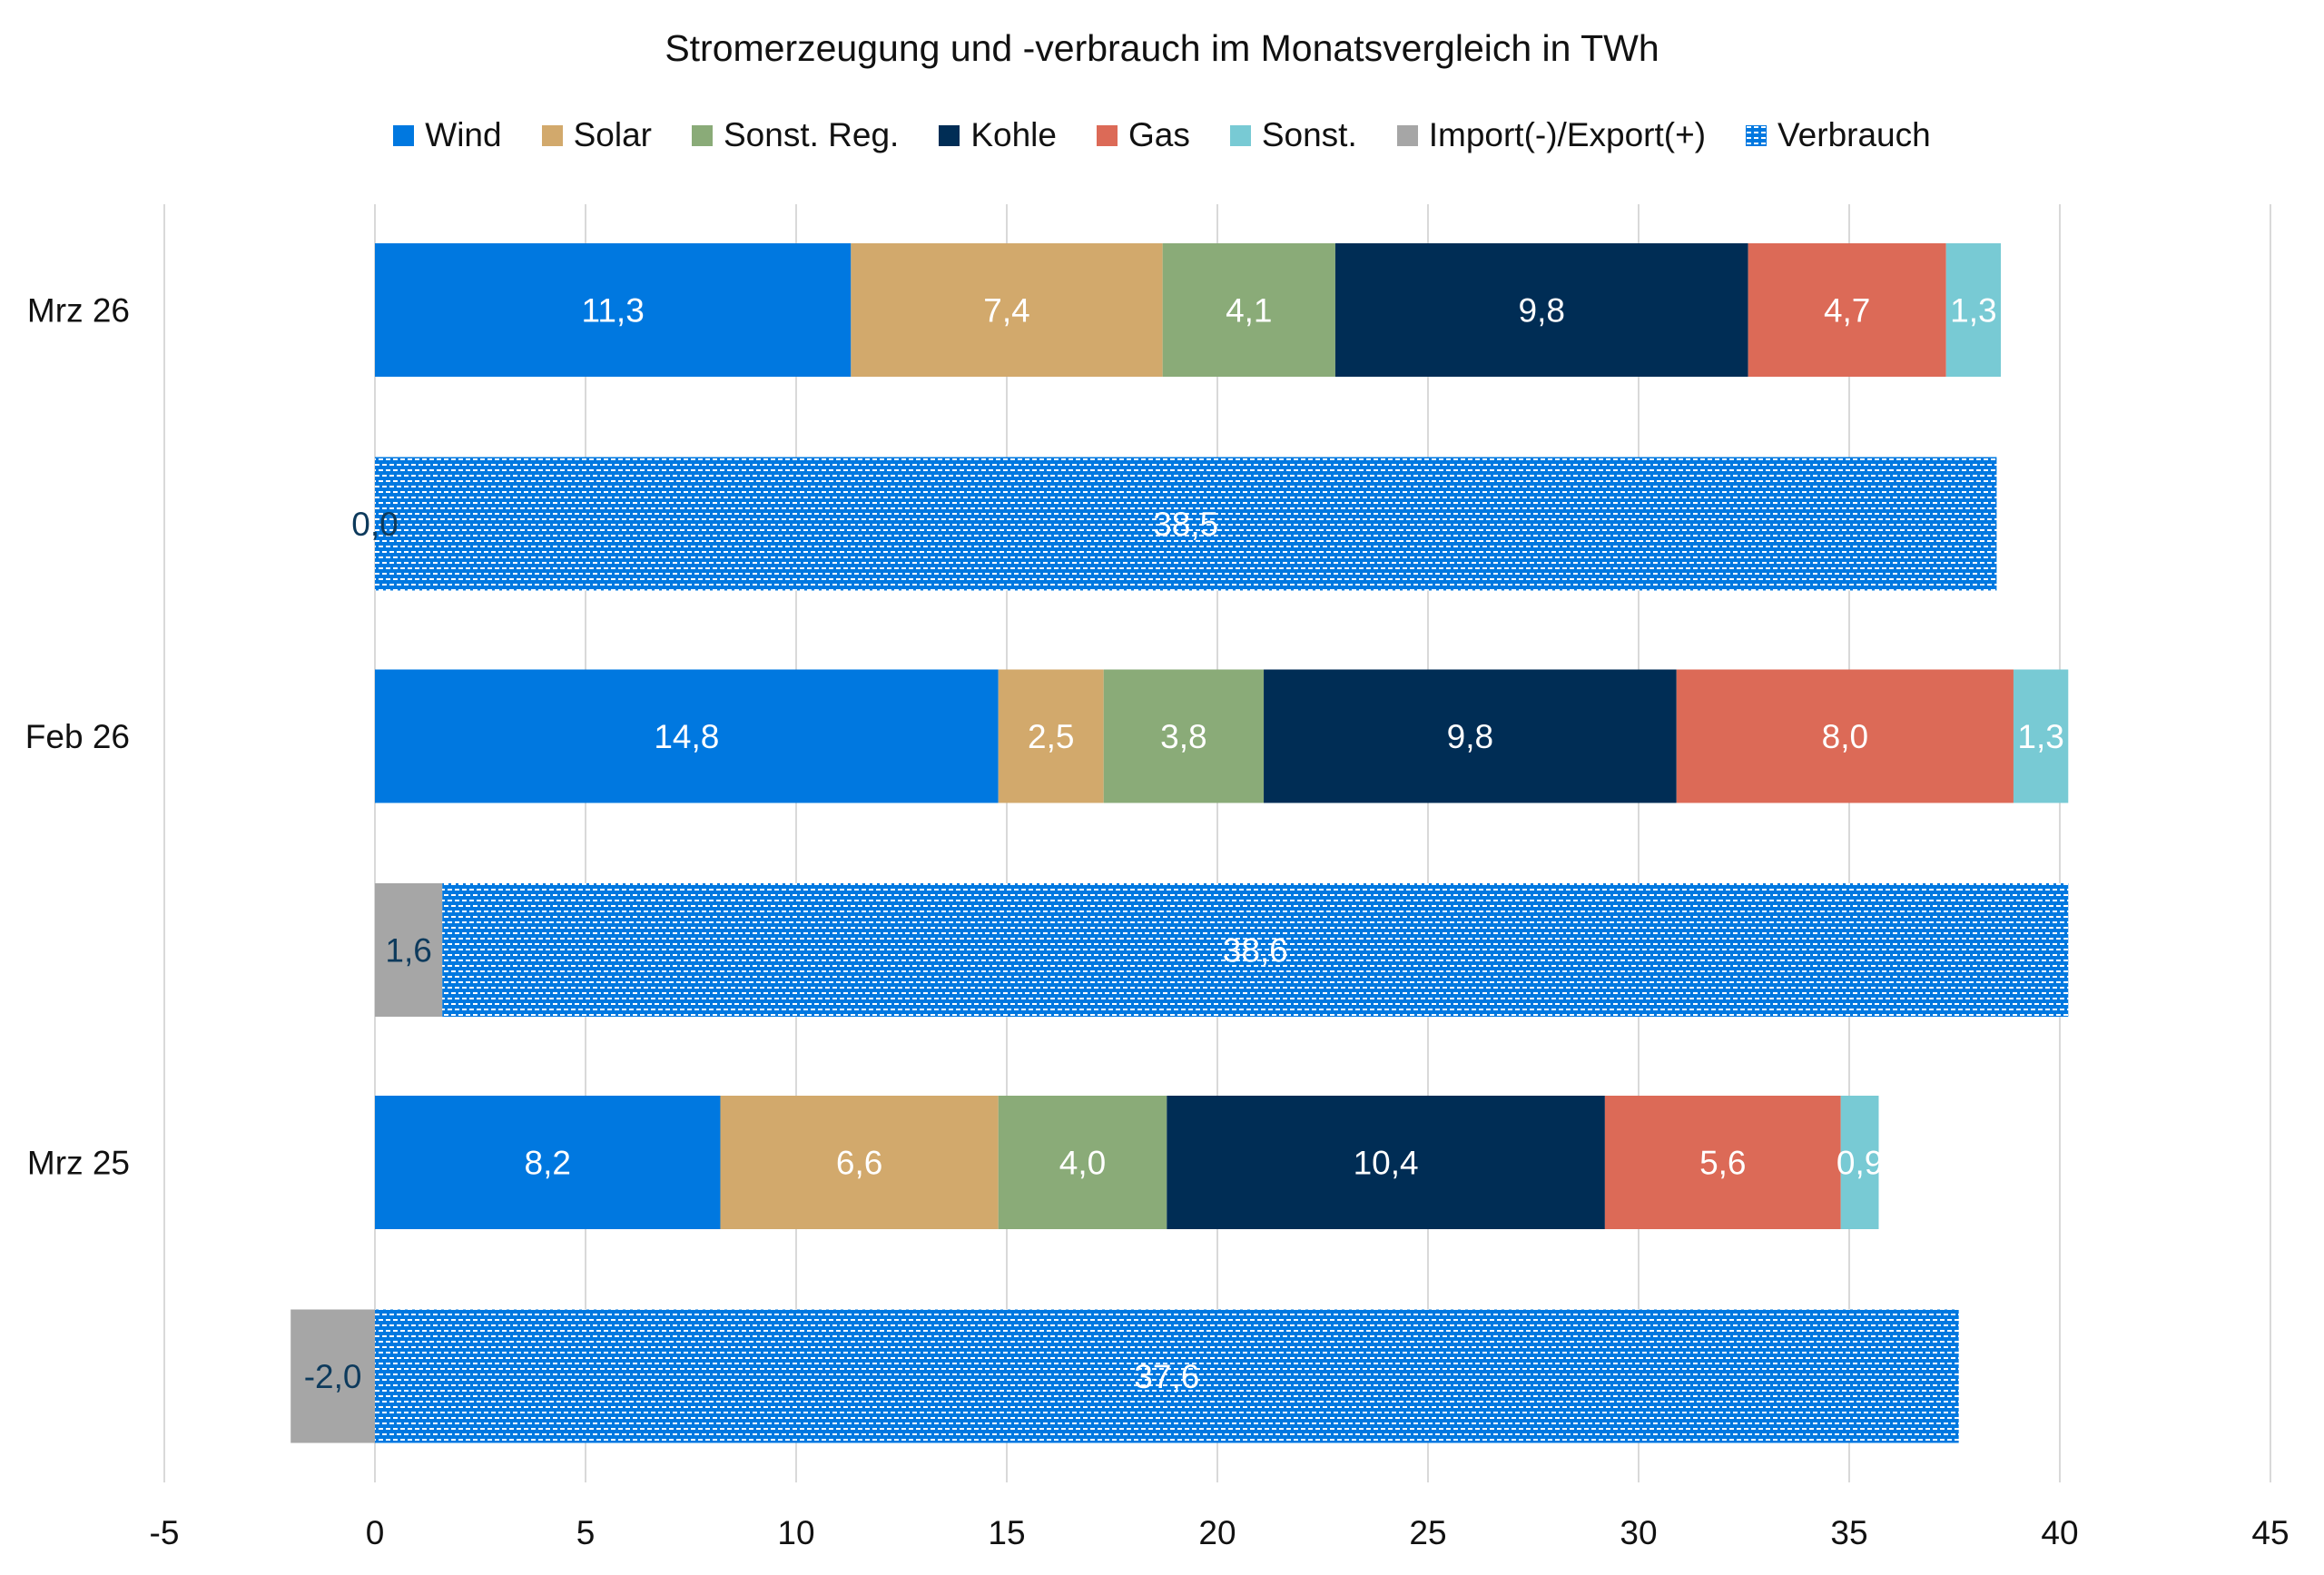 This screenshot has width=2324, height=1575. Describe the element at coordinates (375, 1533) in the screenshot. I see `x-tick-label: 0` at that location.